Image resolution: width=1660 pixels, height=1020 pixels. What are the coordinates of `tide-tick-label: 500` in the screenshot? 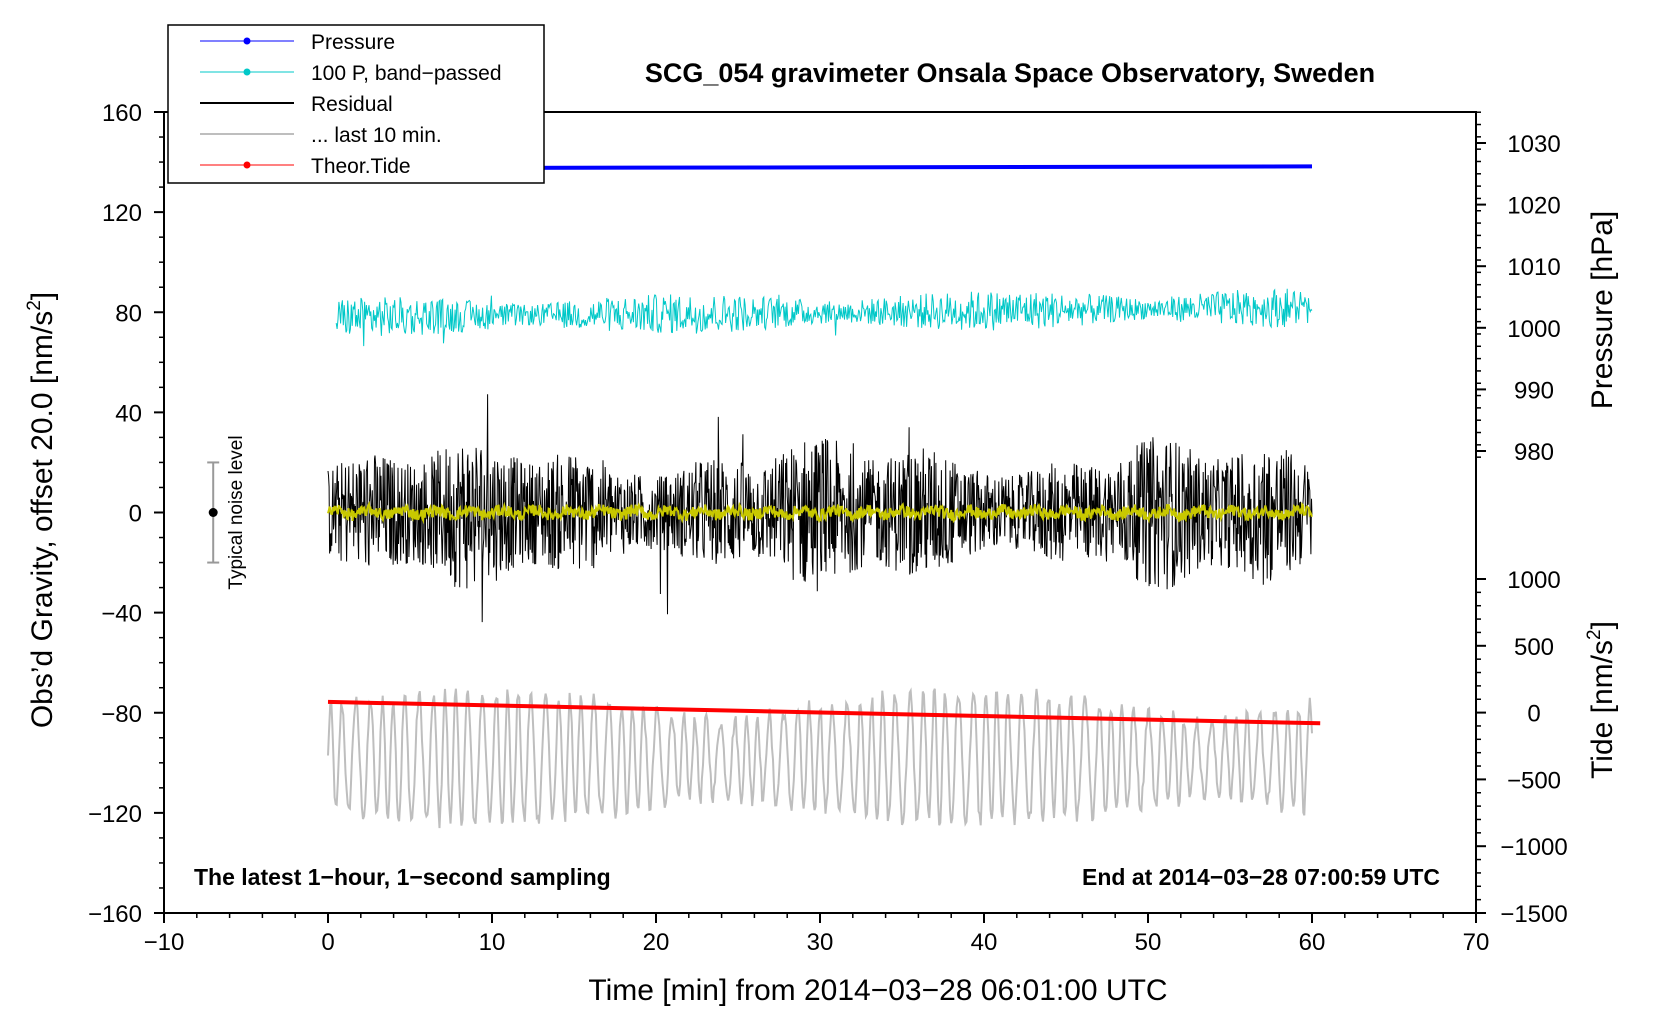 It's located at (1534, 647).